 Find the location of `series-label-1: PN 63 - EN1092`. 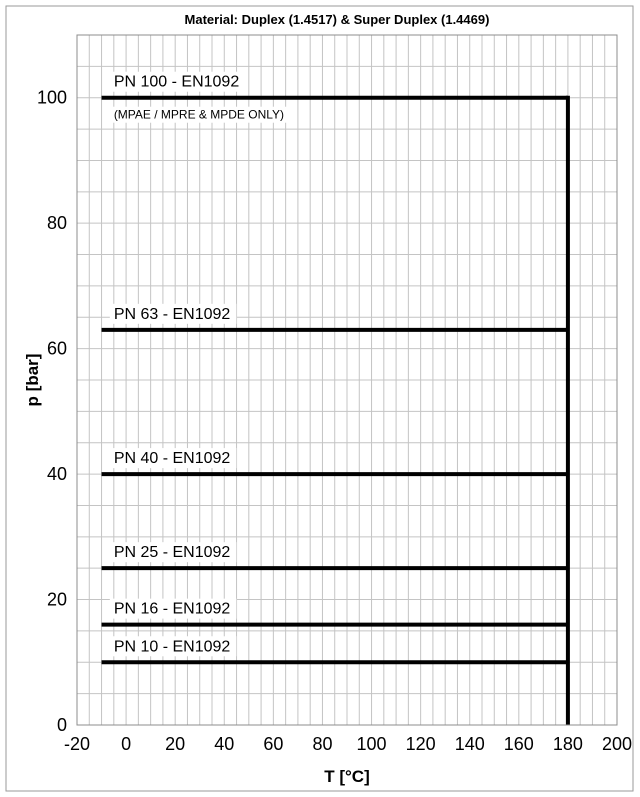

series-label-1: PN 63 - EN1092 is located at coordinates (172, 314).